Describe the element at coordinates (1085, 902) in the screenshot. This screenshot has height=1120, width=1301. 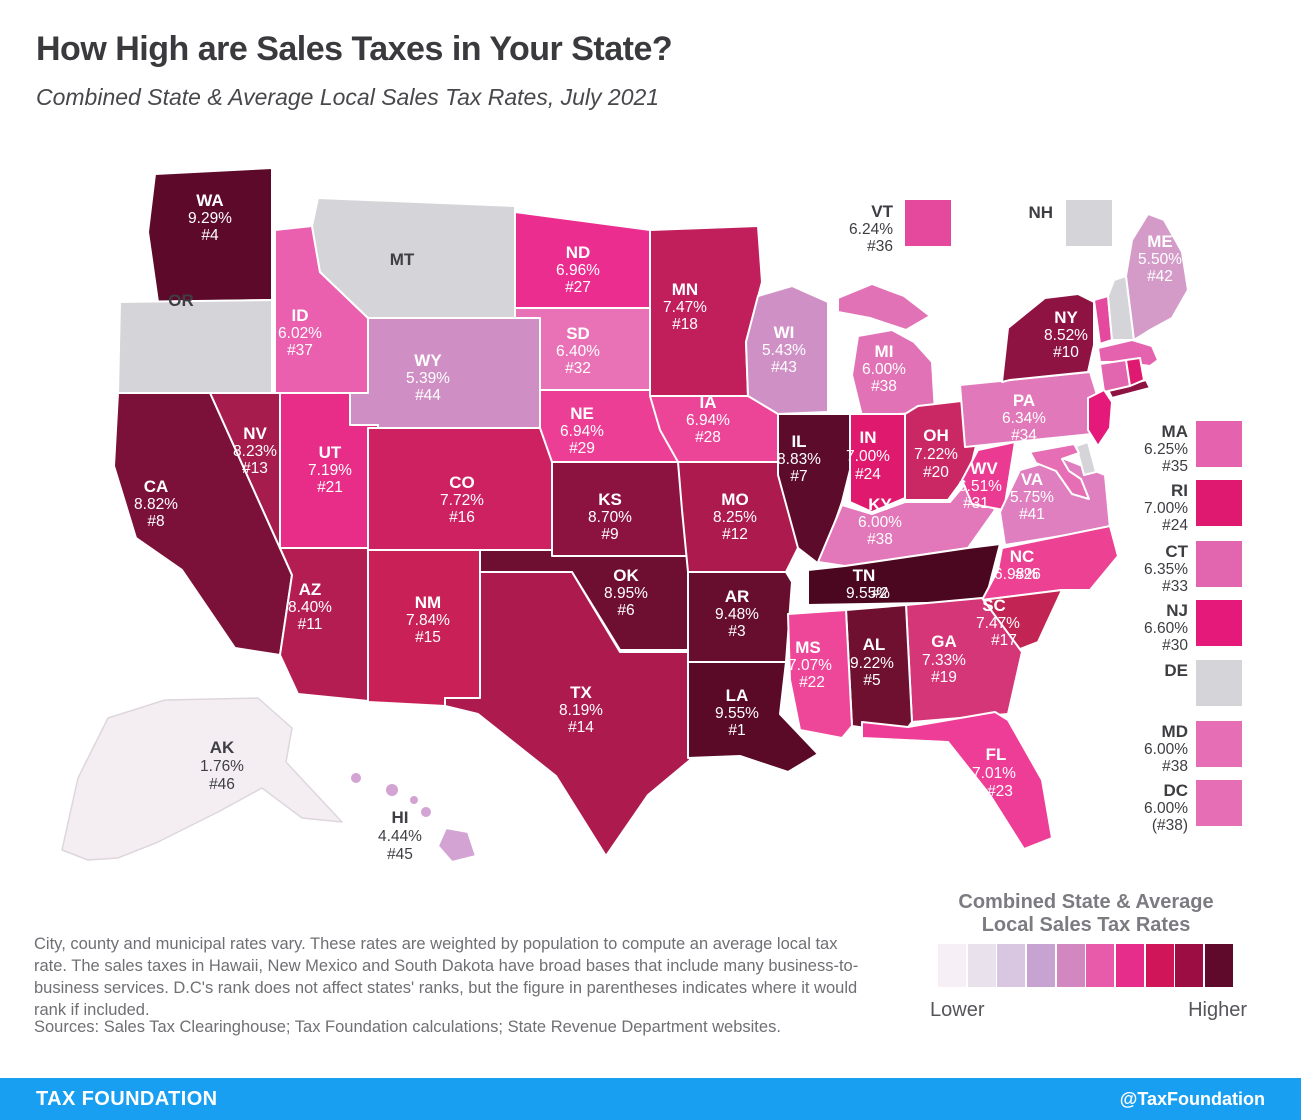
I see `legend-title-line1: Combined State & Average` at that location.